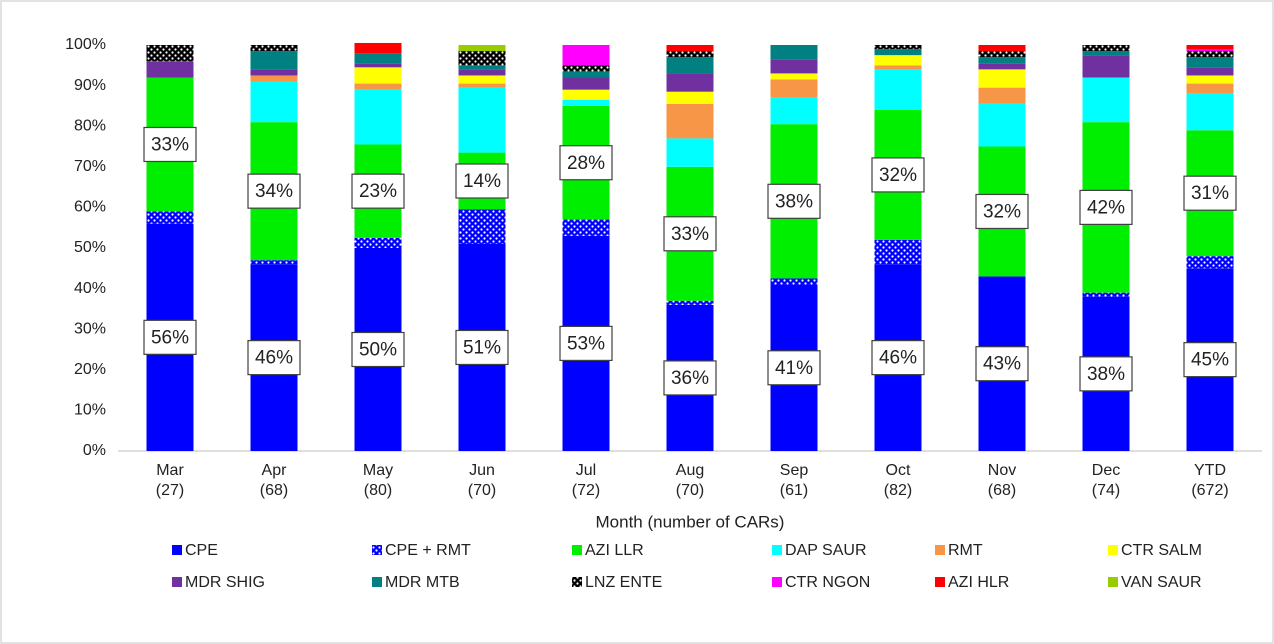  What do you see at coordinates (794, 368) in the screenshot?
I see `data-label: 41%` at bounding box center [794, 368].